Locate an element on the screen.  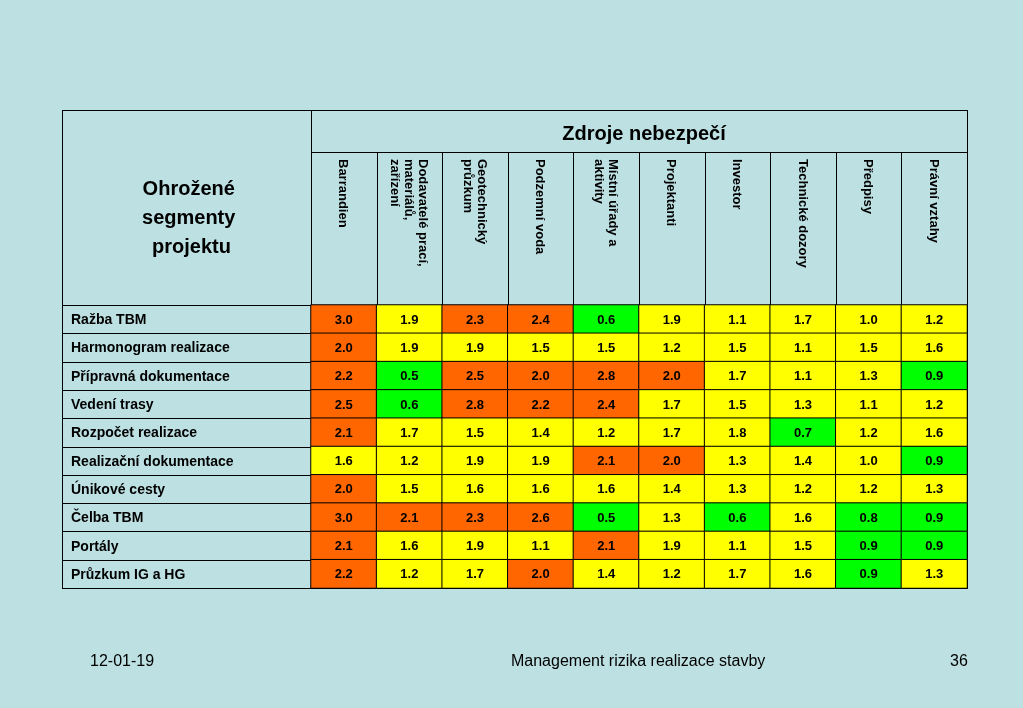
x-tick-label: Předpisy is located at coordinates (869, 187).